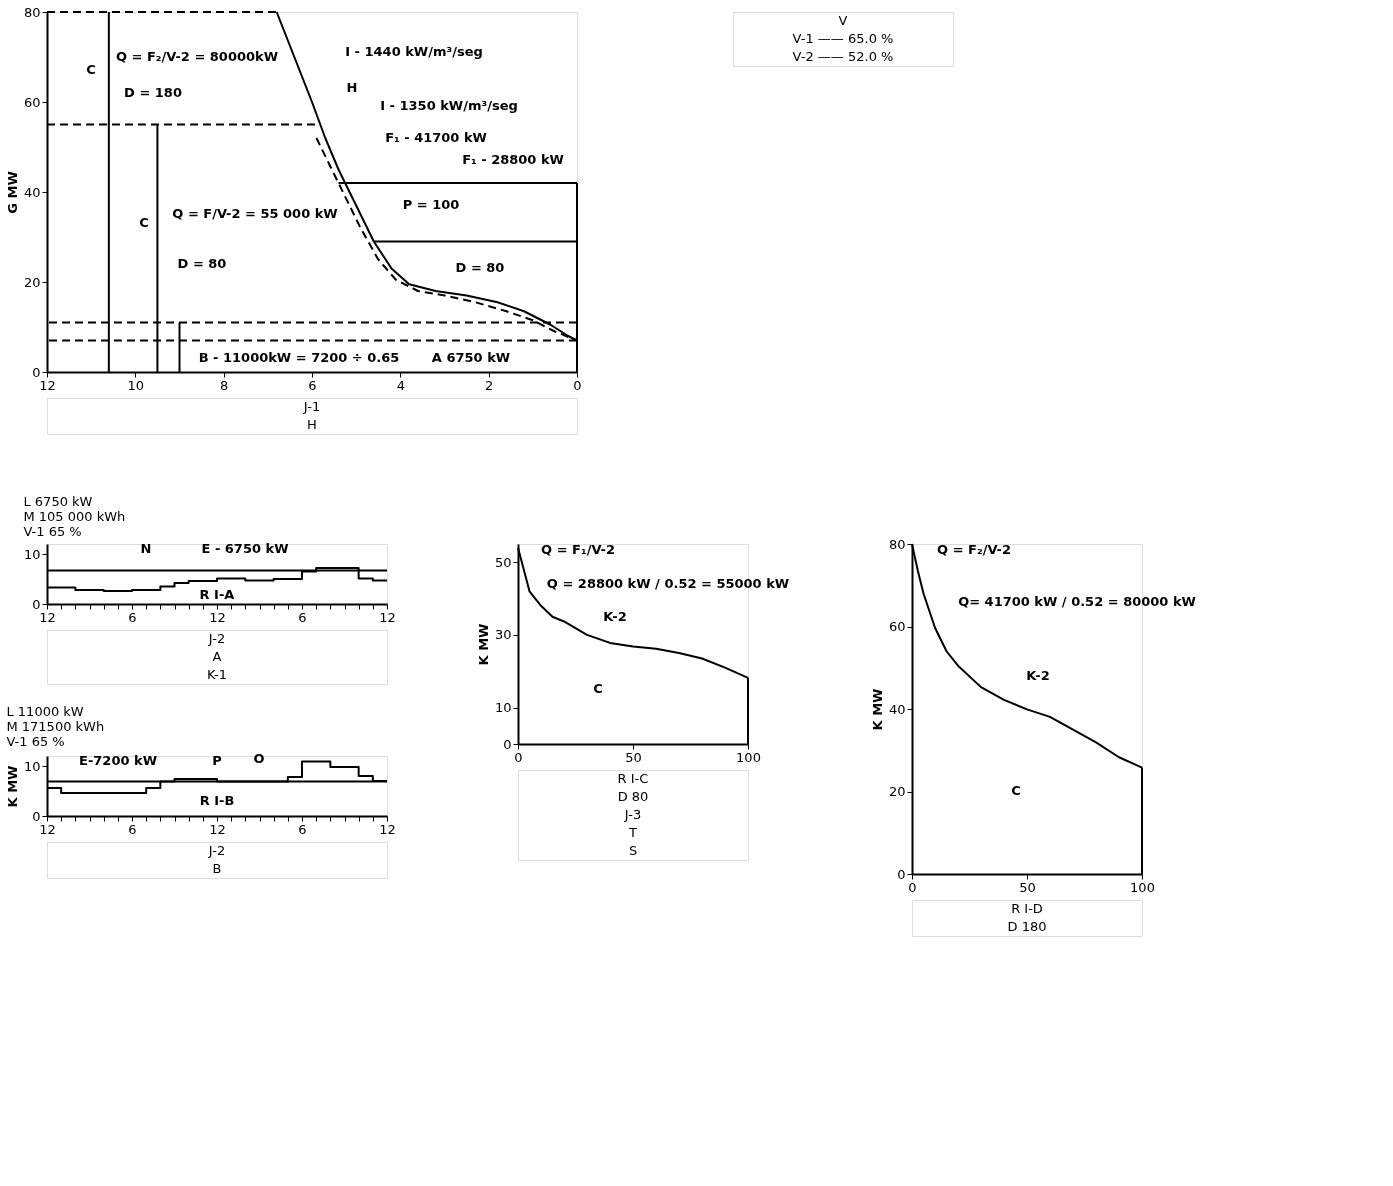  What do you see at coordinates (146, 548) in the screenshot?
I see `annotation: N` at bounding box center [146, 548].